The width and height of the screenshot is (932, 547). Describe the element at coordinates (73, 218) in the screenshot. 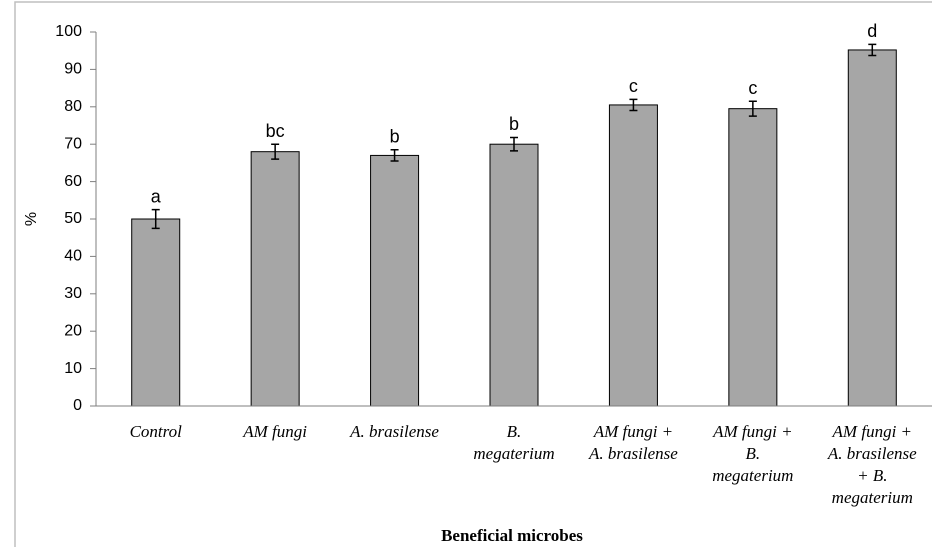

I see `y-tick-label: 50` at that location.